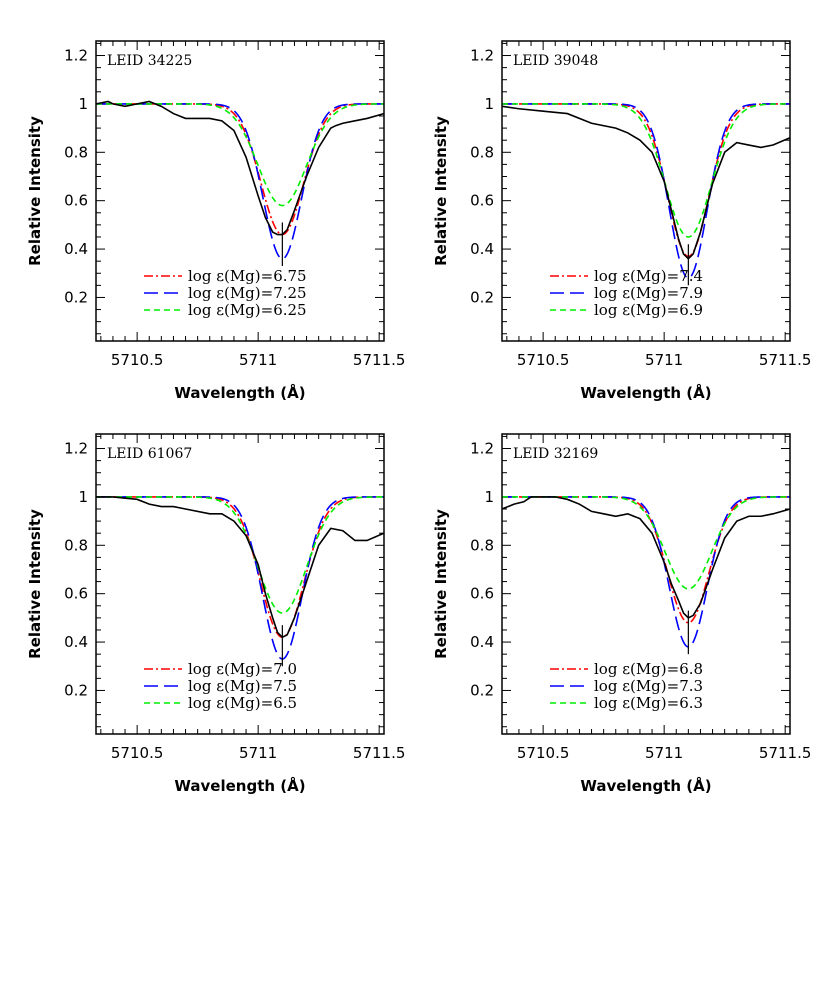 The width and height of the screenshot is (830, 1007). What do you see at coordinates (648, 686) in the screenshot?
I see `legend-label-2: log ε(Mg)=7.3` at bounding box center [648, 686].